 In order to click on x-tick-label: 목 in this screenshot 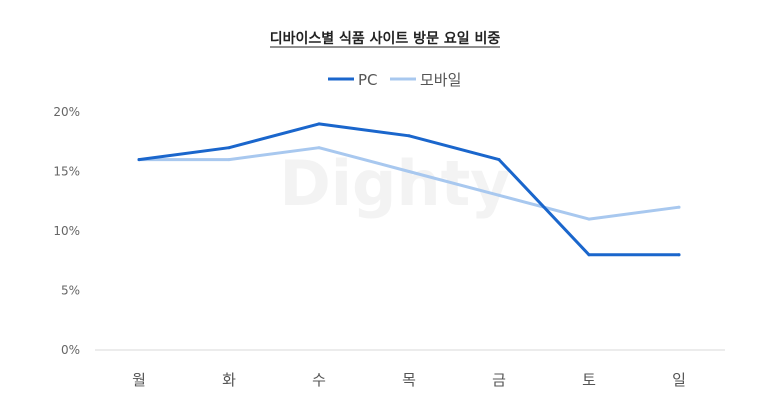, I will do `click(409, 380)`.